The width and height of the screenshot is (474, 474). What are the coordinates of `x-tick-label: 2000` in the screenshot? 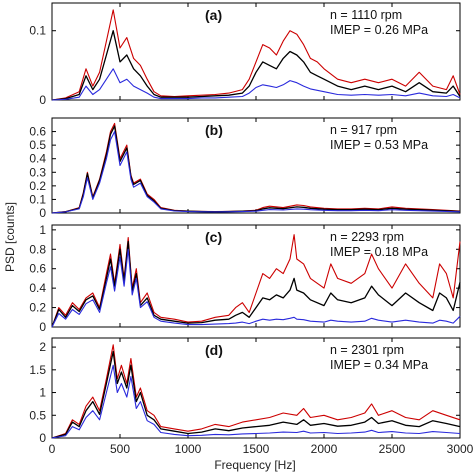 It's located at (324, 449).